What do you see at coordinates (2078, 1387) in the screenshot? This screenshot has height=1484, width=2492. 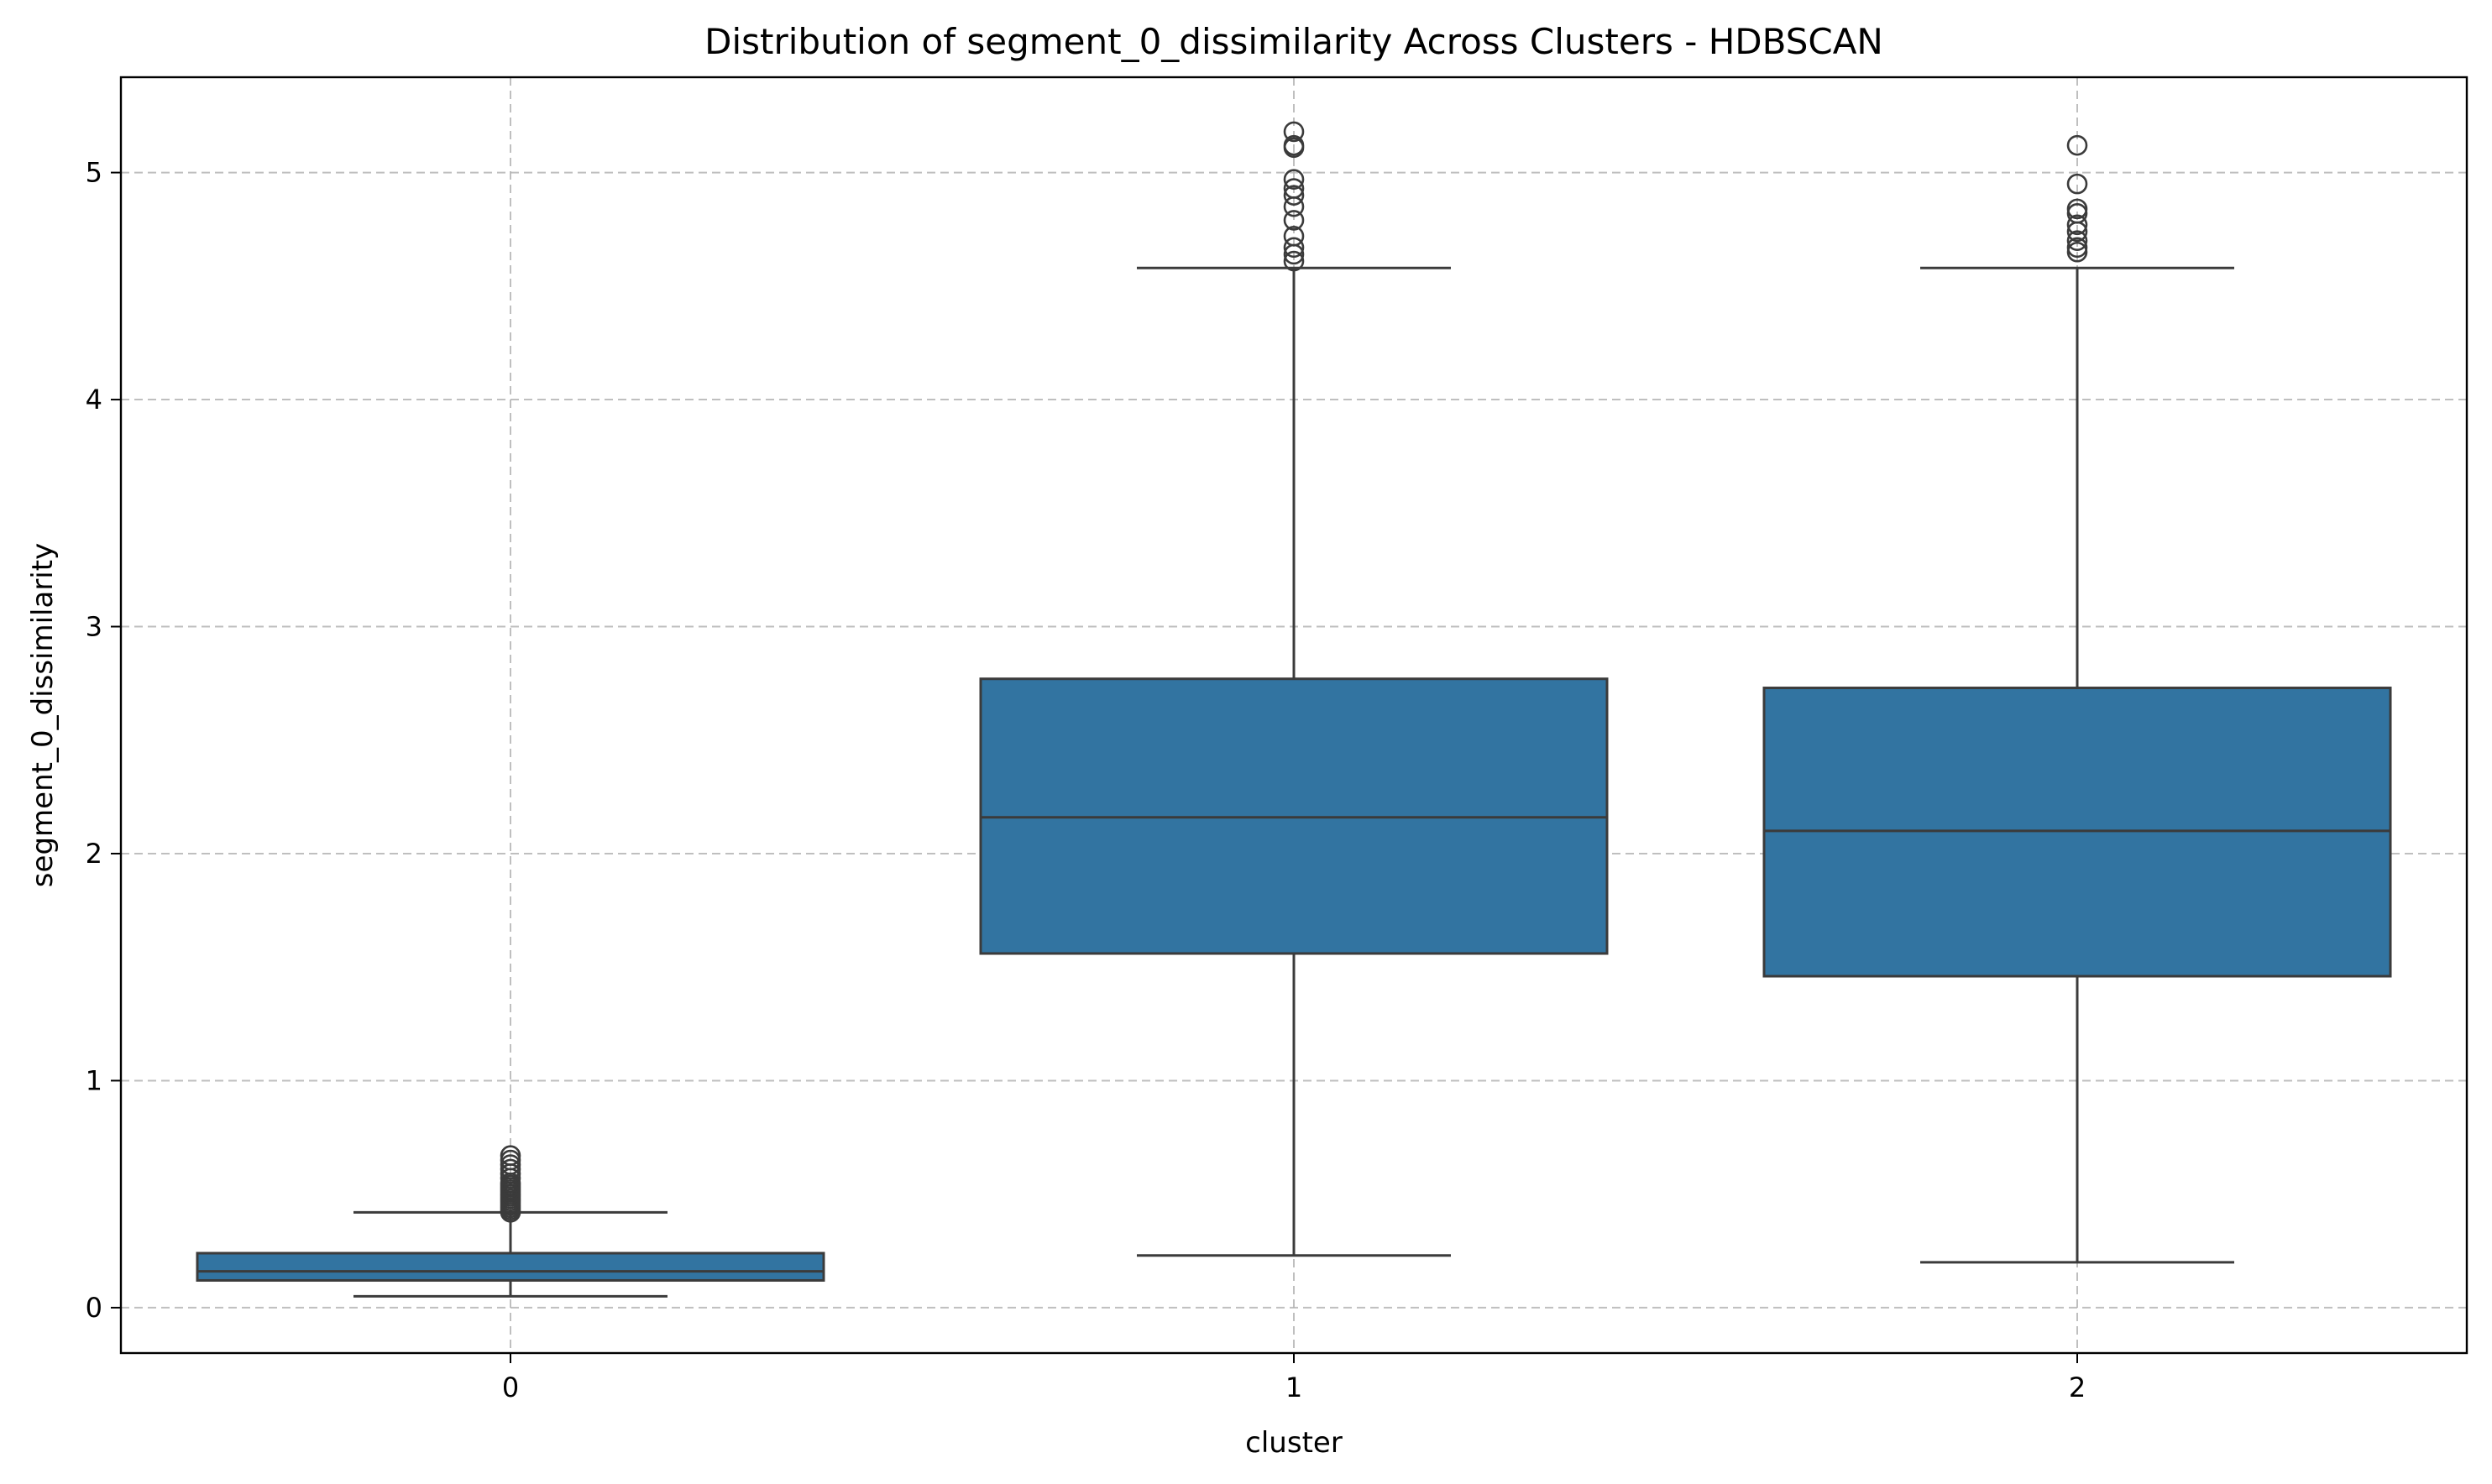 I see `x-tick-label: 2` at bounding box center [2078, 1387].